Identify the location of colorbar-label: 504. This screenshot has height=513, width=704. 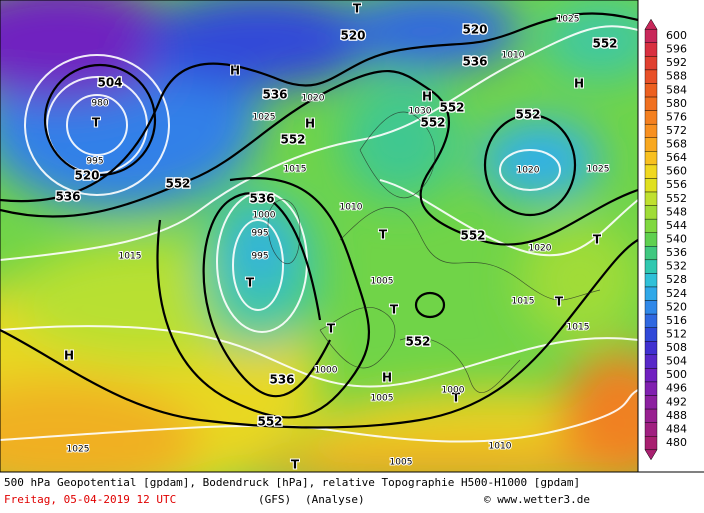
(676, 361).